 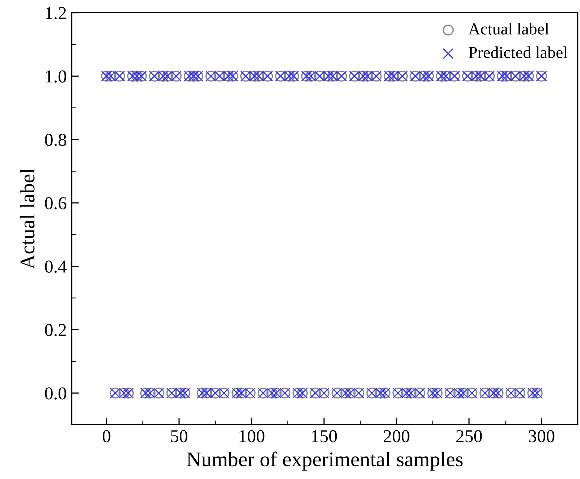 What do you see at coordinates (325, 436) in the screenshot?
I see `x-tick-label: 150` at bounding box center [325, 436].